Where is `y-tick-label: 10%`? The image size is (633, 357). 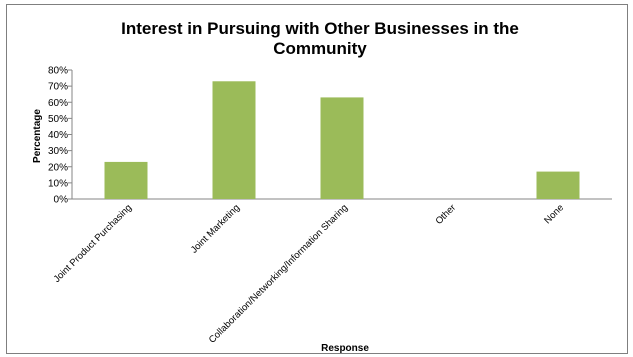
y-tick-label: 10% is located at coordinates (58, 183).